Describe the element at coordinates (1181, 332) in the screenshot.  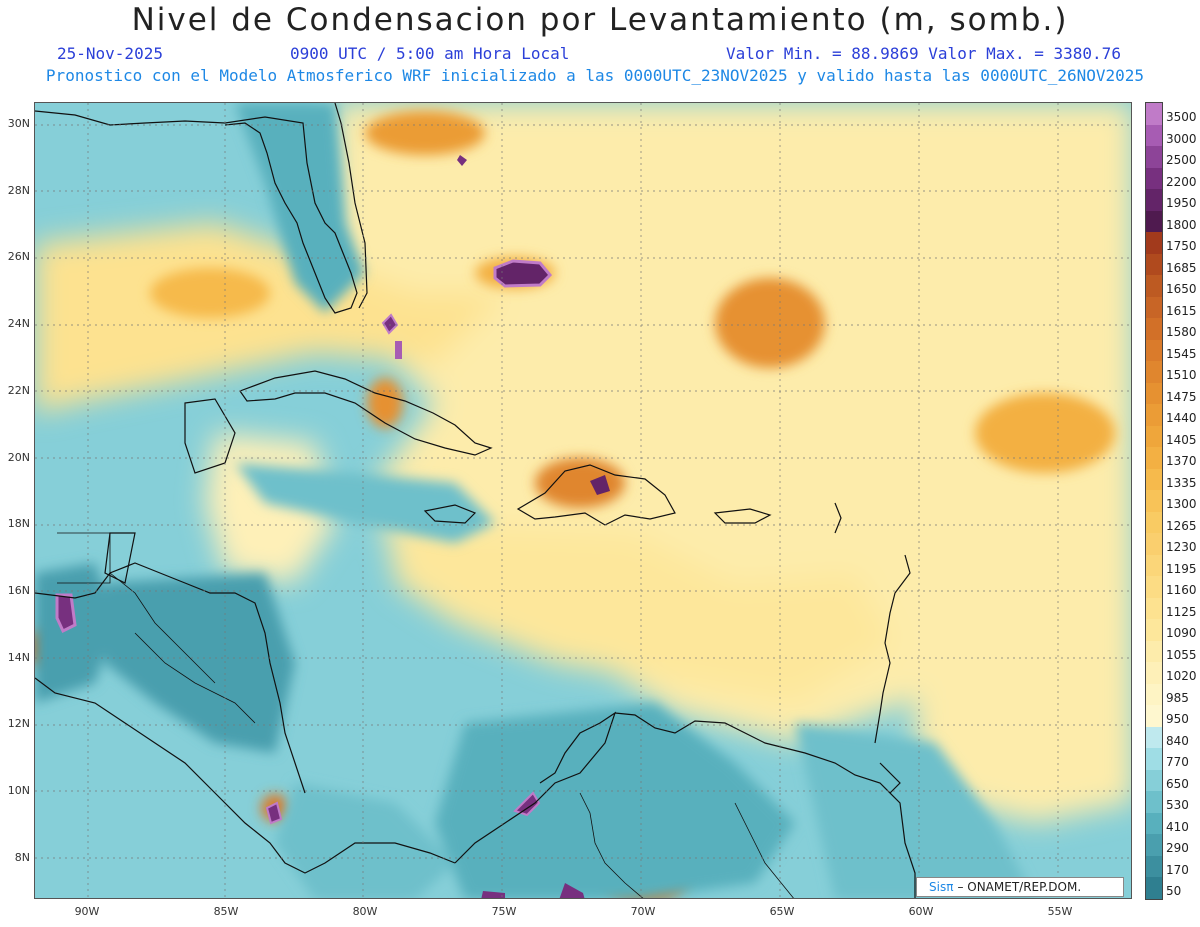
I see `legend-label: 1580` at that location.